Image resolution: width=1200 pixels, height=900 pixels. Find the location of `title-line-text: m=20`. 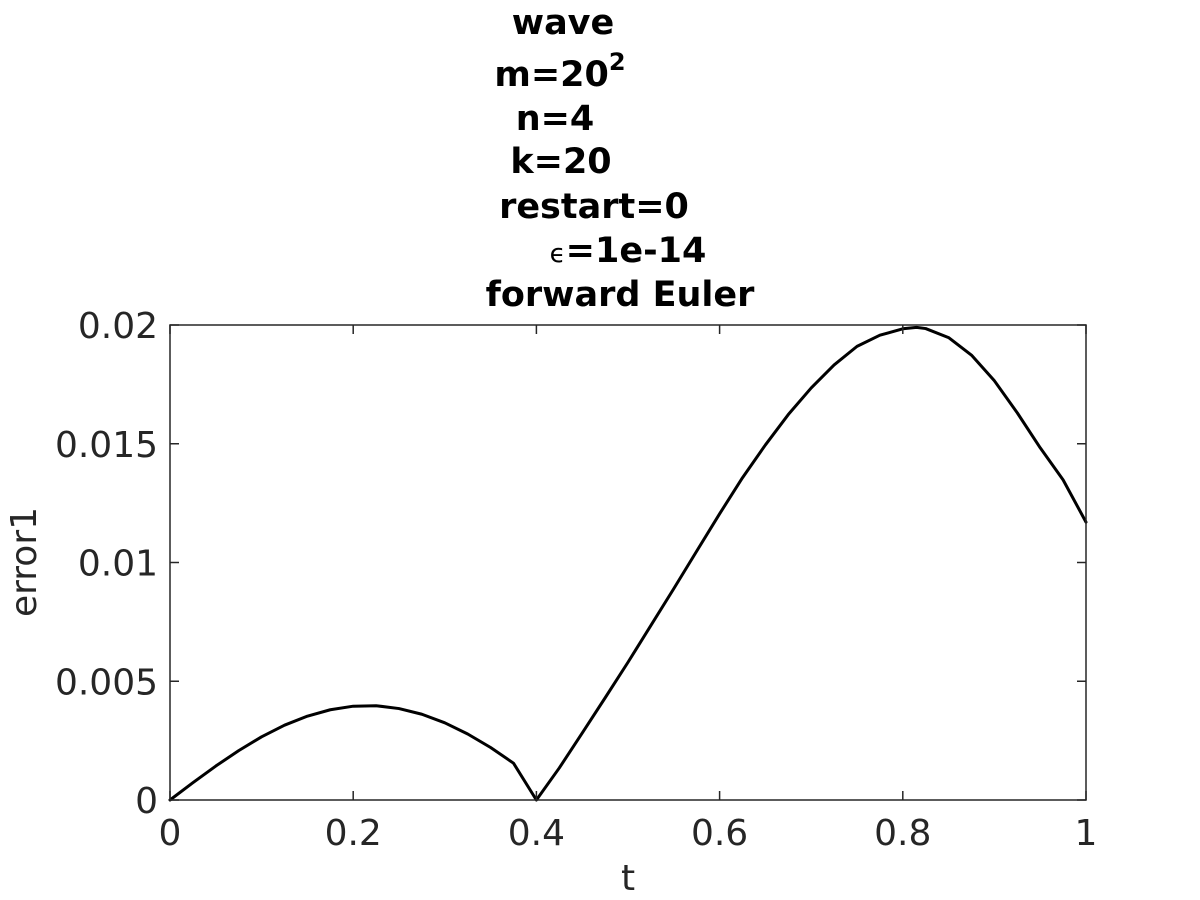

title-line-text: m=20 is located at coordinates (551, 75).